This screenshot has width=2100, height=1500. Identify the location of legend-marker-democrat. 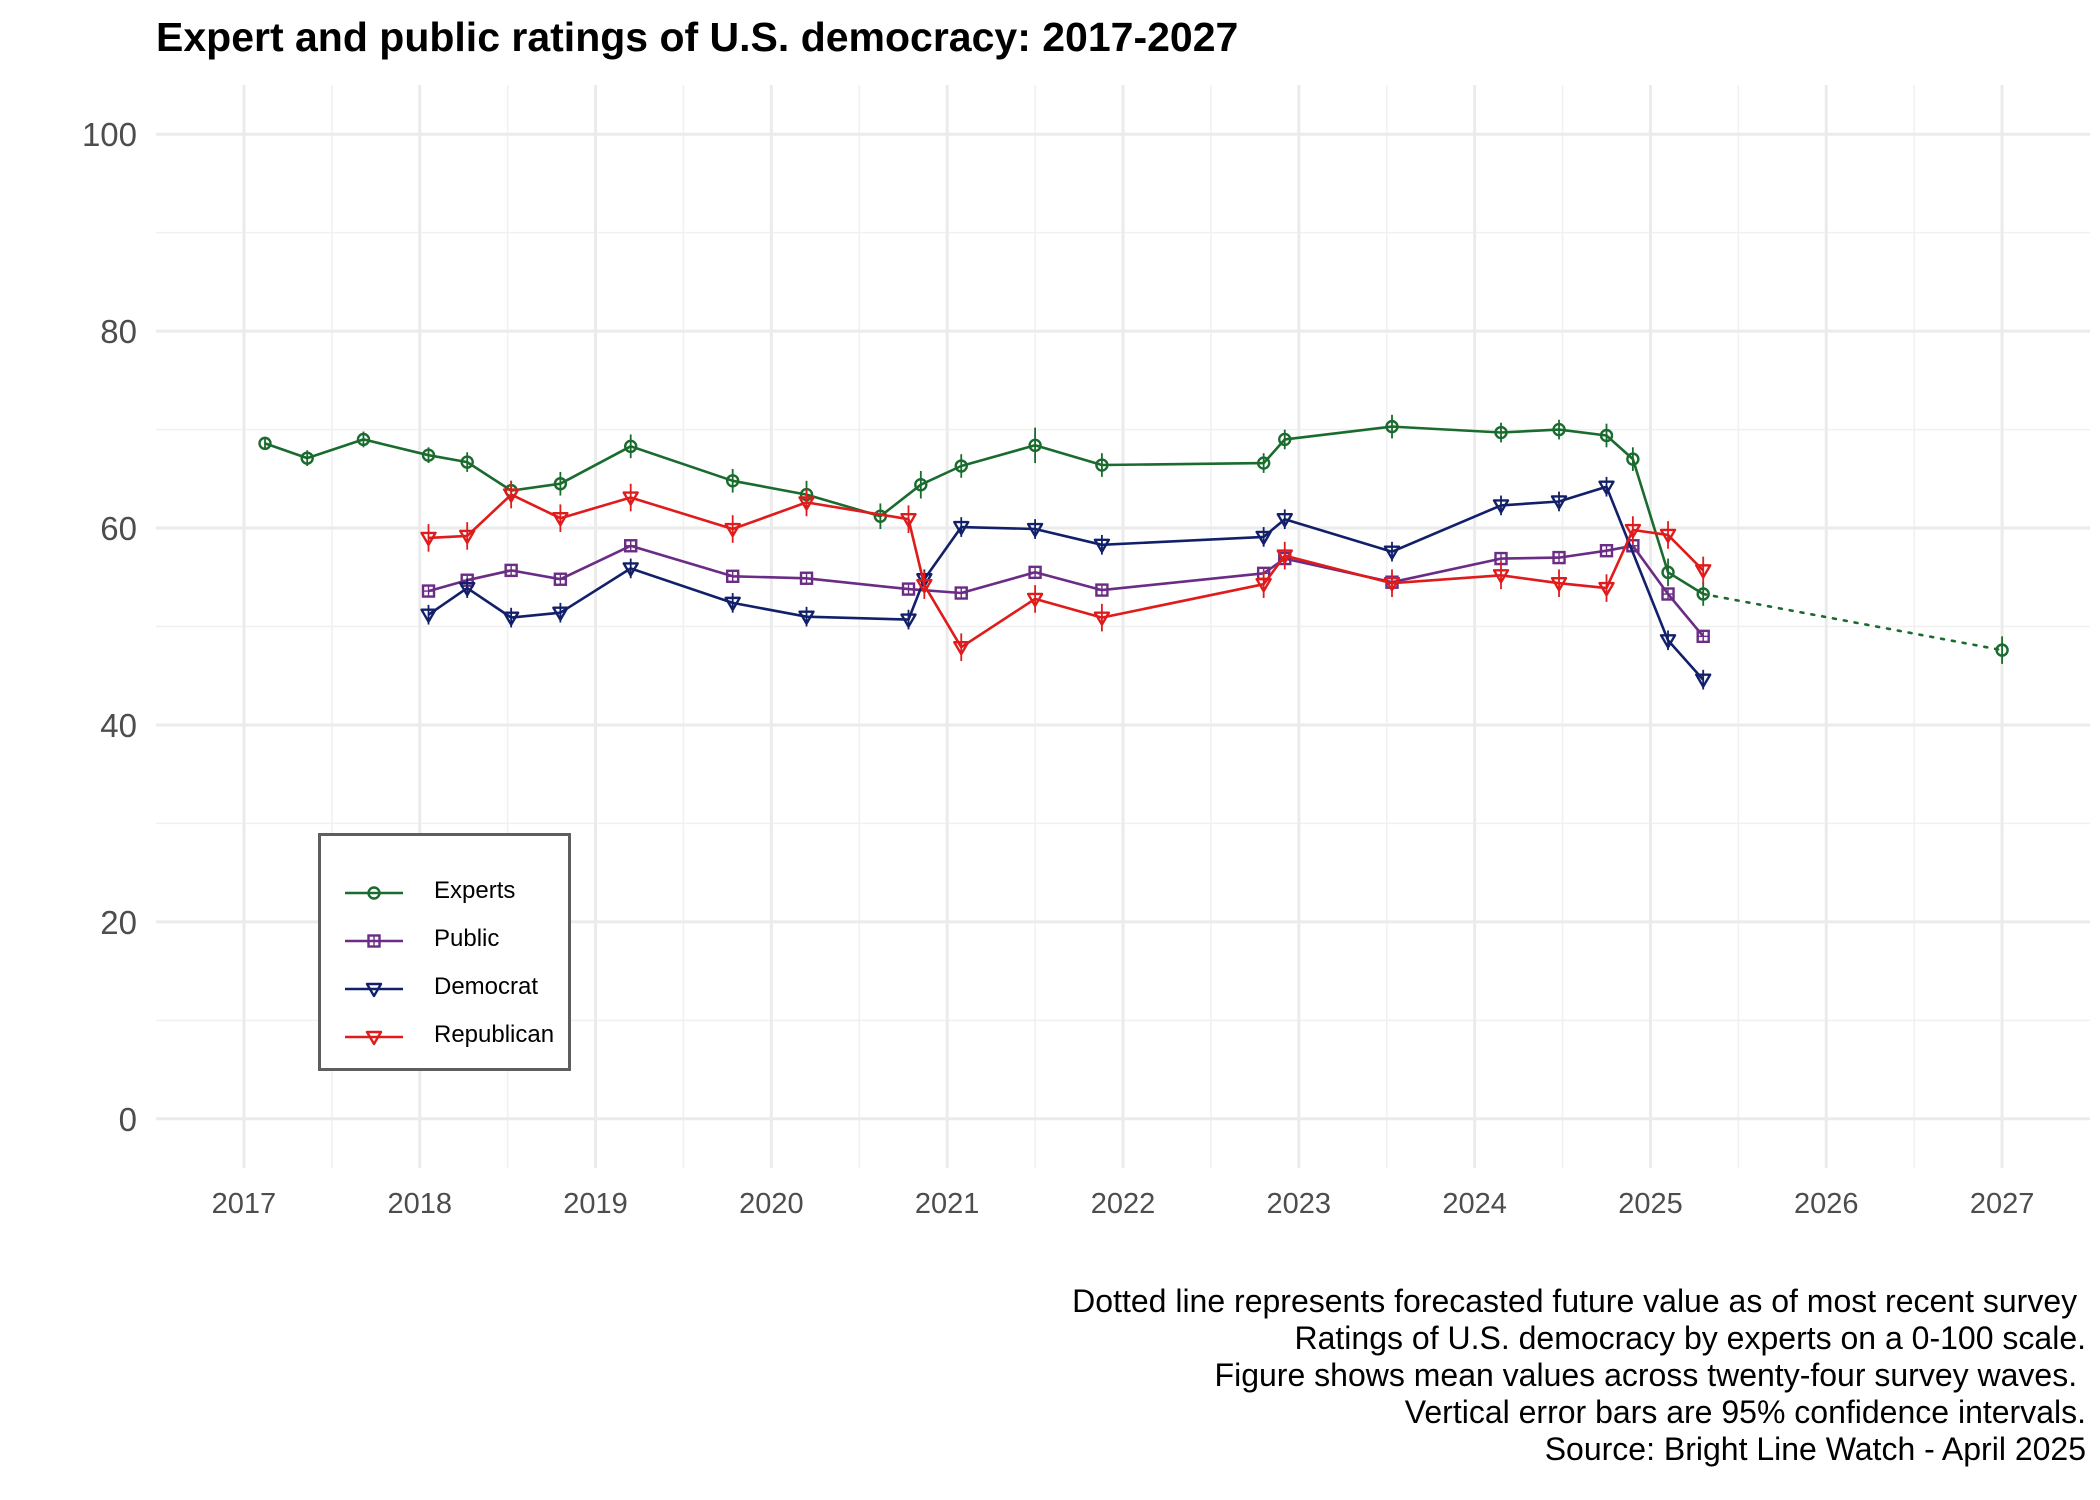
(374, 990).